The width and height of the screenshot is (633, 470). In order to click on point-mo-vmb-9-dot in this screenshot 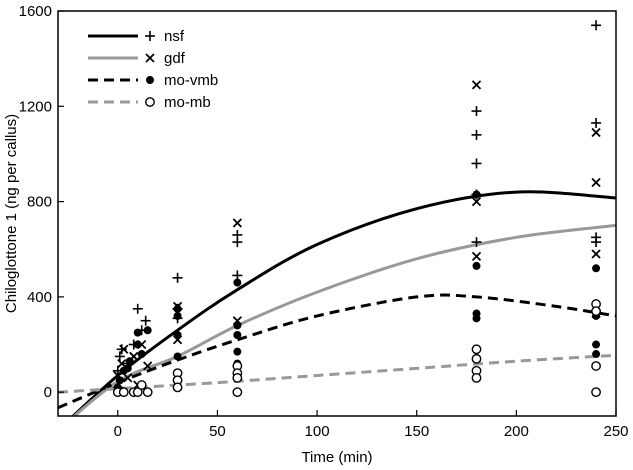, I will do `click(177, 308)`.